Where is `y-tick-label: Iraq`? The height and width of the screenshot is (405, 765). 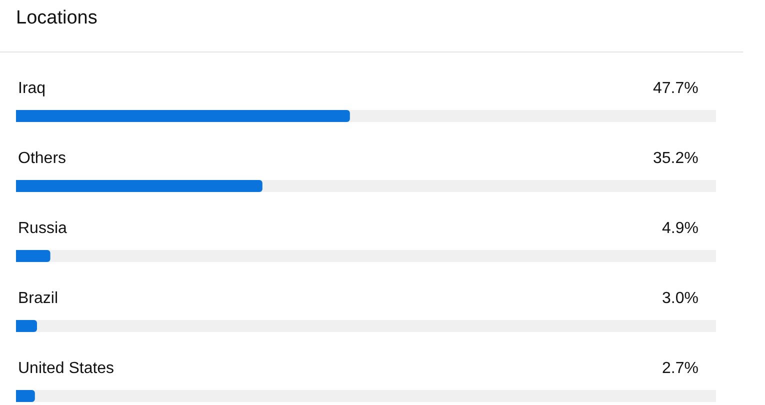 y-tick-label: Iraq is located at coordinates (32, 88).